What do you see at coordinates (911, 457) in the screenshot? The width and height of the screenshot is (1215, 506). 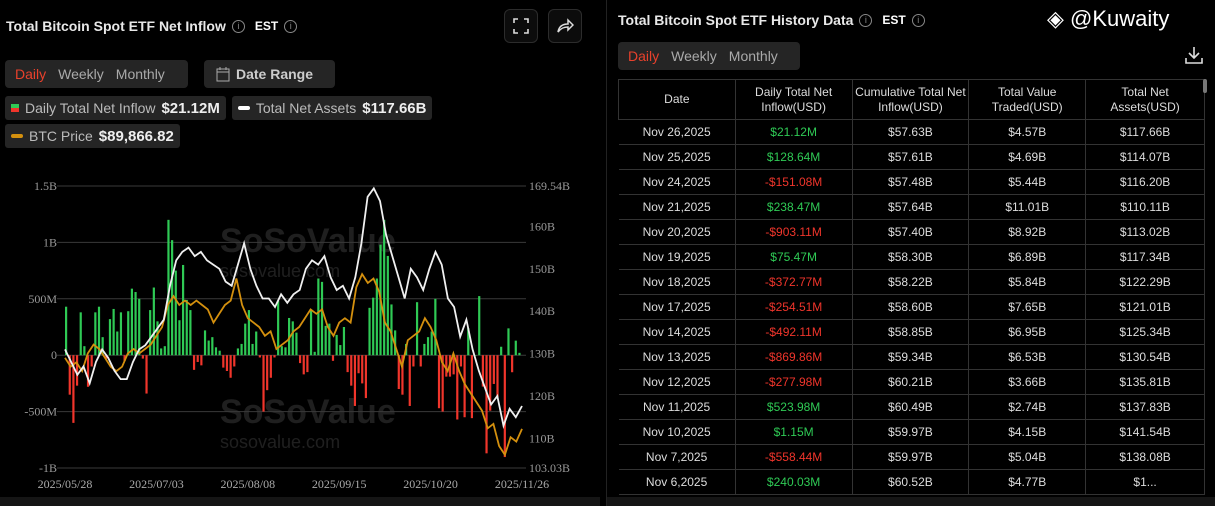 I see `table-row: Nov 7,2025 -$558.44M $59.97B $5.04B $138.08B` at bounding box center [911, 457].